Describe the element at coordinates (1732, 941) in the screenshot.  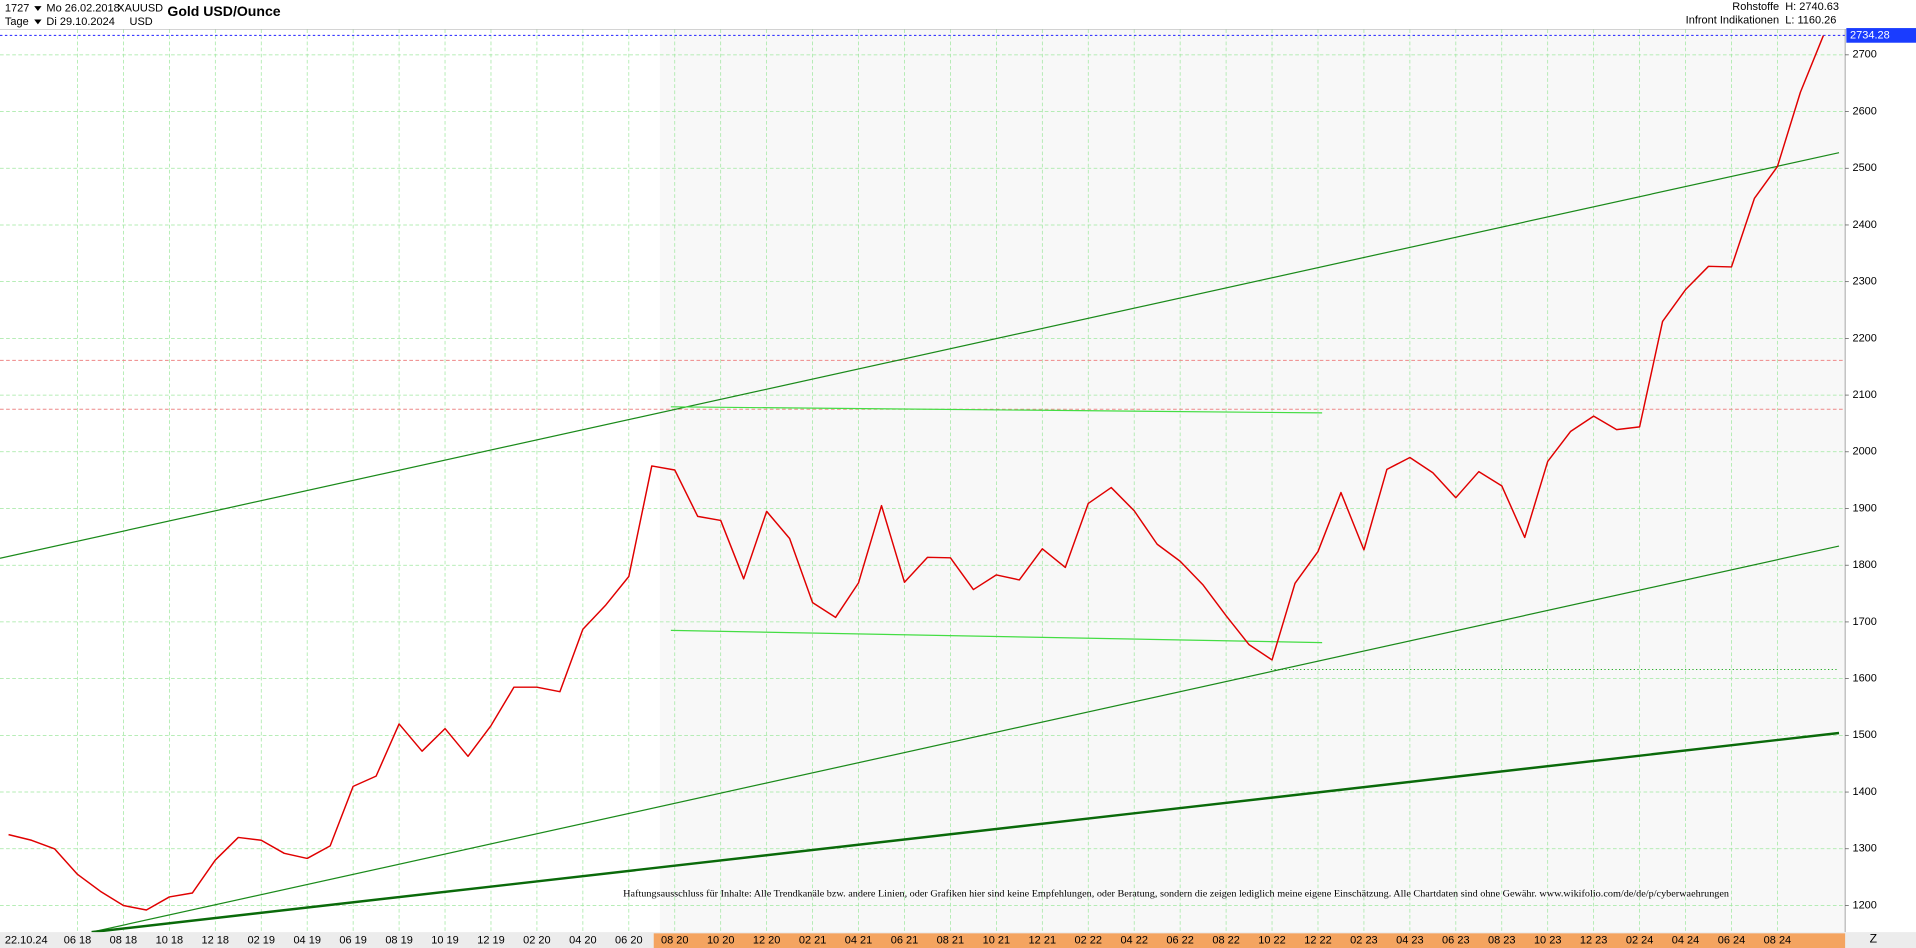
I see `x-tick-label: 06 24` at that location.